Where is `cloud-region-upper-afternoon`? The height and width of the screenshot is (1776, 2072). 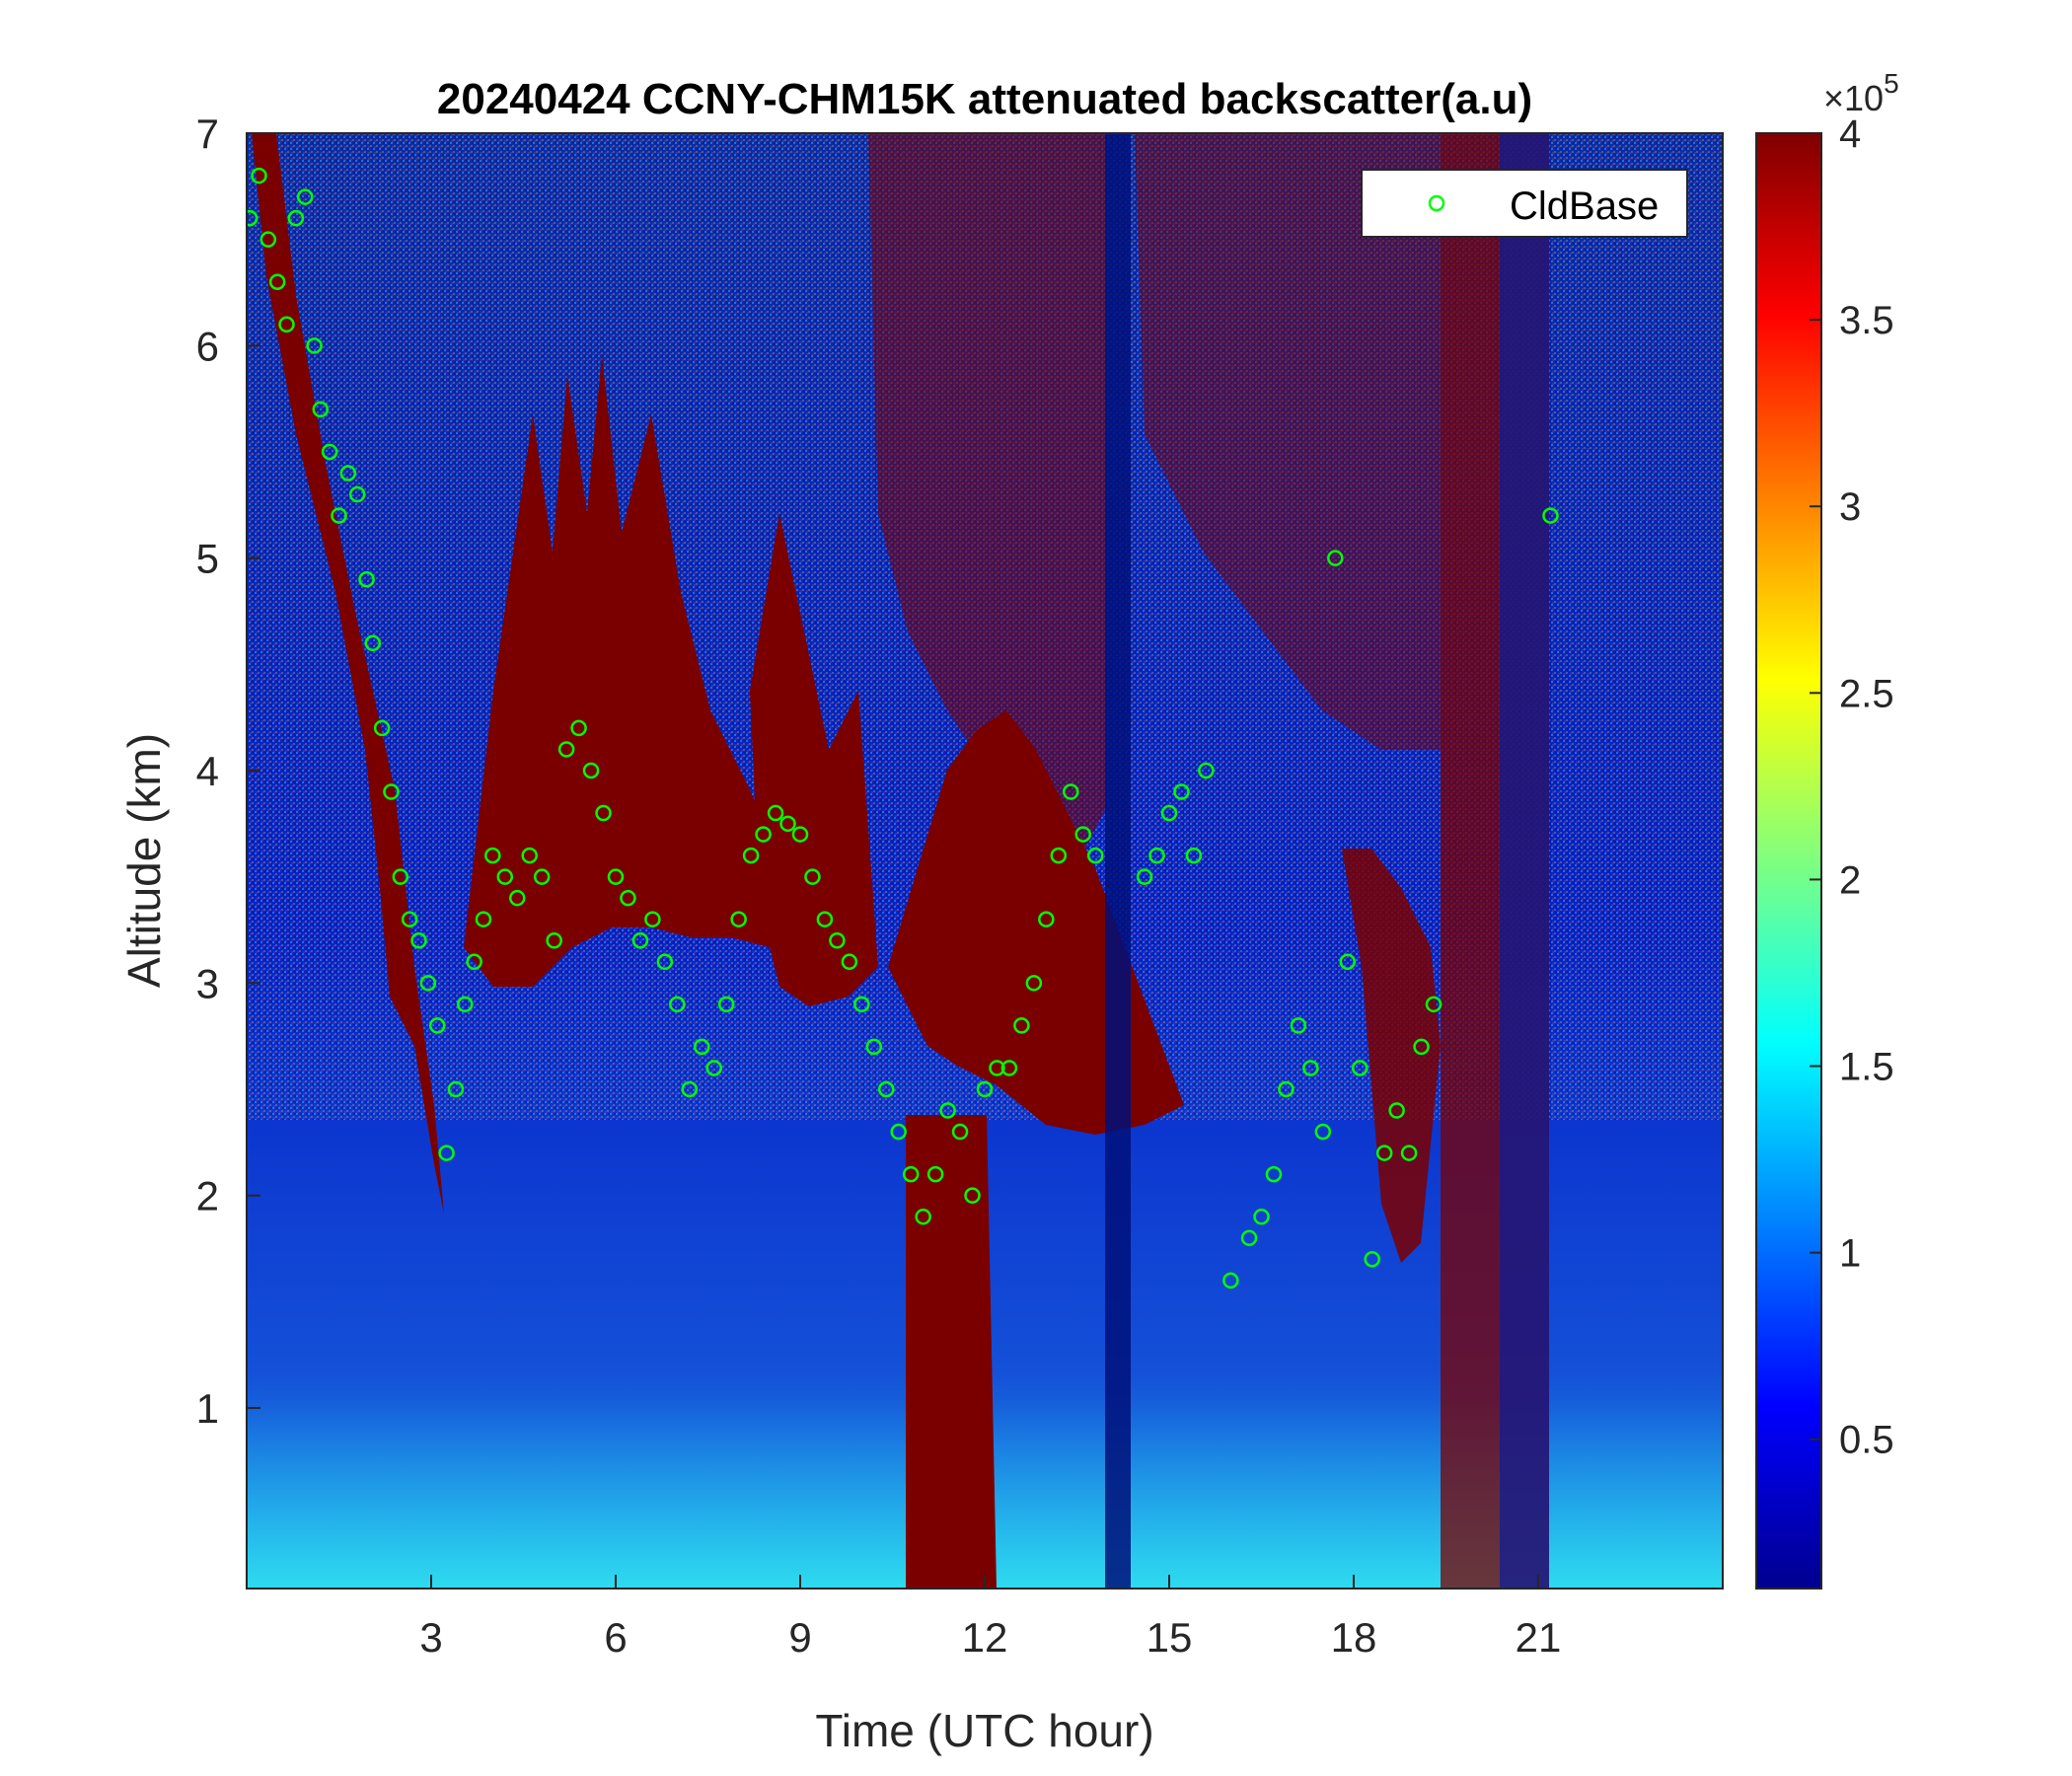 cloud-region-upper-afternoon is located at coordinates (1288, 442).